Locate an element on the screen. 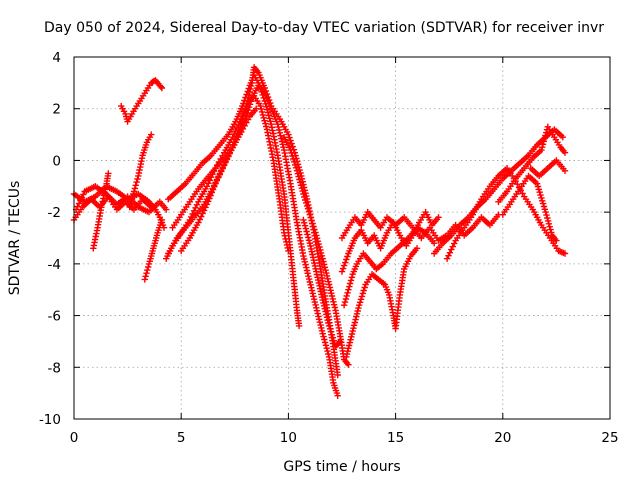  y-tick-label: 4 is located at coordinates (56, 58).